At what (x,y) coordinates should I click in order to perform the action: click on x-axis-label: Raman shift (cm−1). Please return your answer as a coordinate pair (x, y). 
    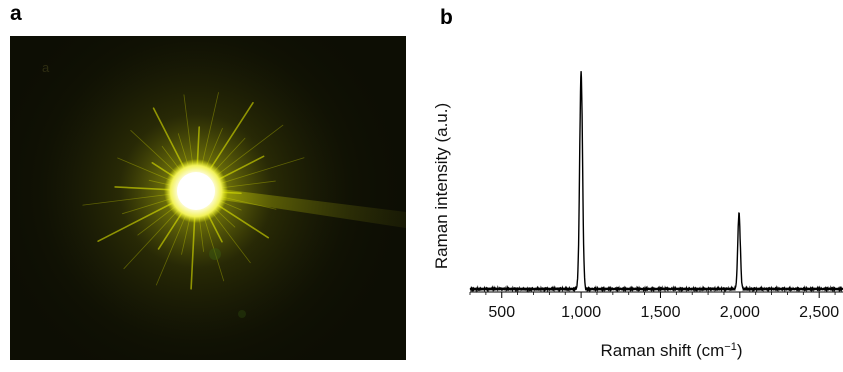
    Looking at the image, I should click on (672, 350).